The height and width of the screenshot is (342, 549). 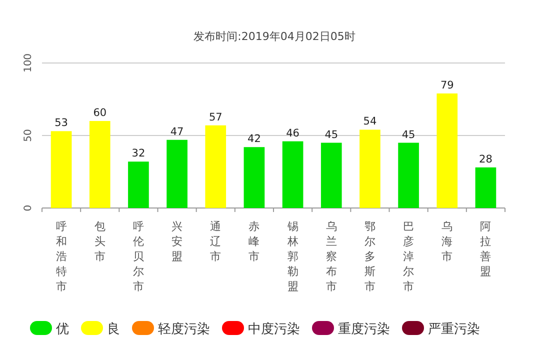 What do you see at coordinates (454, 329) in the screenshot?
I see `legend-label: 严重污染` at bounding box center [454, 329].